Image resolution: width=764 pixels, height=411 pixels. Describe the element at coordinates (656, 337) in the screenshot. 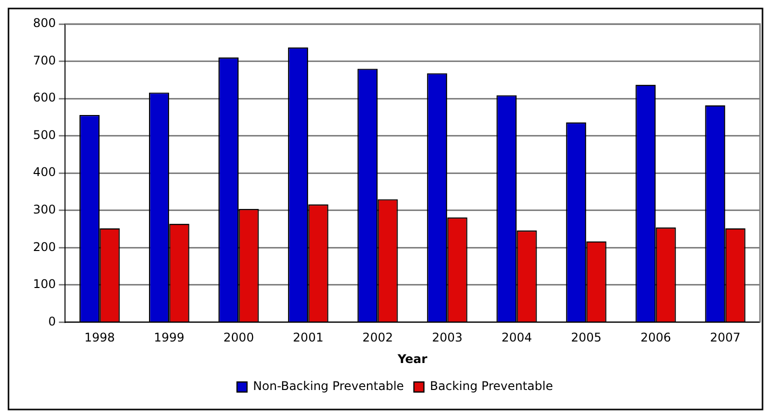

I see `x-tick-label: 2006` at that location.